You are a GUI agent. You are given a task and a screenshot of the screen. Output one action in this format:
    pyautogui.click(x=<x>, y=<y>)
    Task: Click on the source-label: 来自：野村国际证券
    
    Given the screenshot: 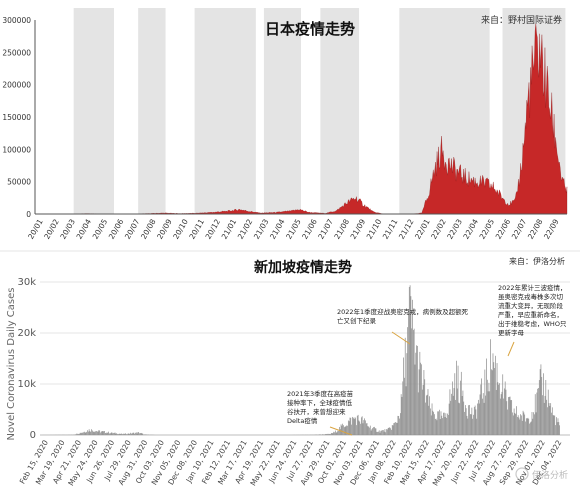 What is the action you would take?
    pyautogui.click(x=521, y=20)
    